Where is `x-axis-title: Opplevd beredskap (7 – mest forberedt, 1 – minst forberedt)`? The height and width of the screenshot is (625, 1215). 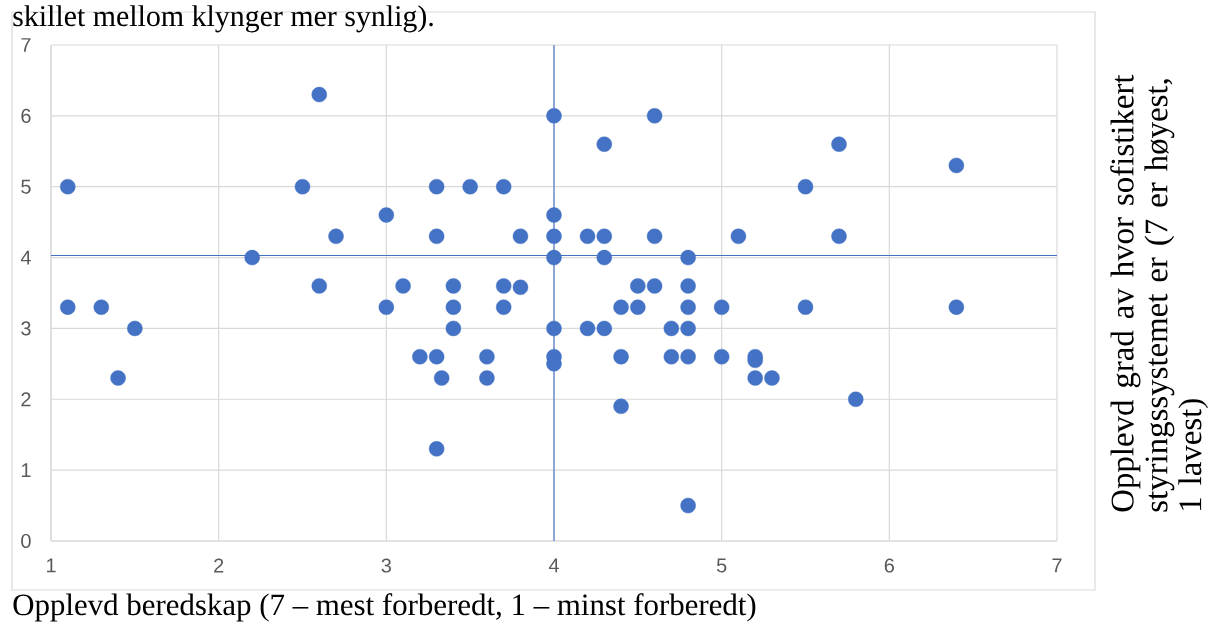 x-axis-title: Opplevd beredskap (7 – mest forberedt, 1 – minst forberedt) is located at coordinates (384, 607).